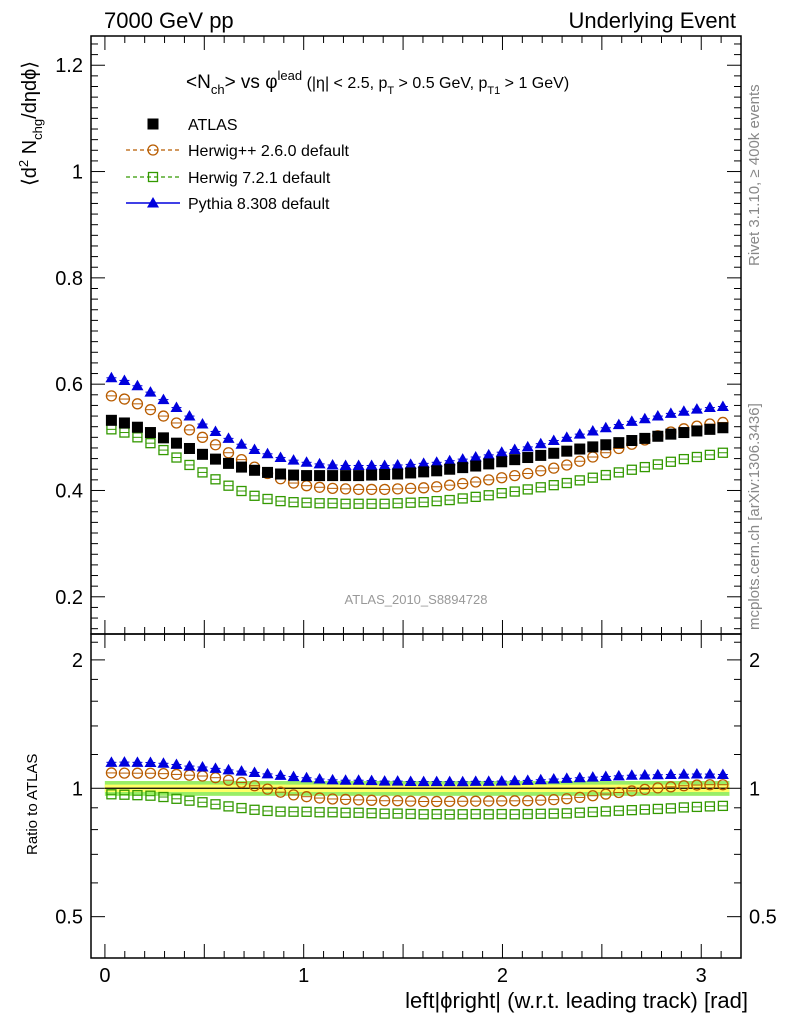 This screenshot has height=1024, width=786. Describe the element at coordinates (228, 204) in the screenshot. I see `legend-item-pythia: Pythia 8.308 default` at that location.